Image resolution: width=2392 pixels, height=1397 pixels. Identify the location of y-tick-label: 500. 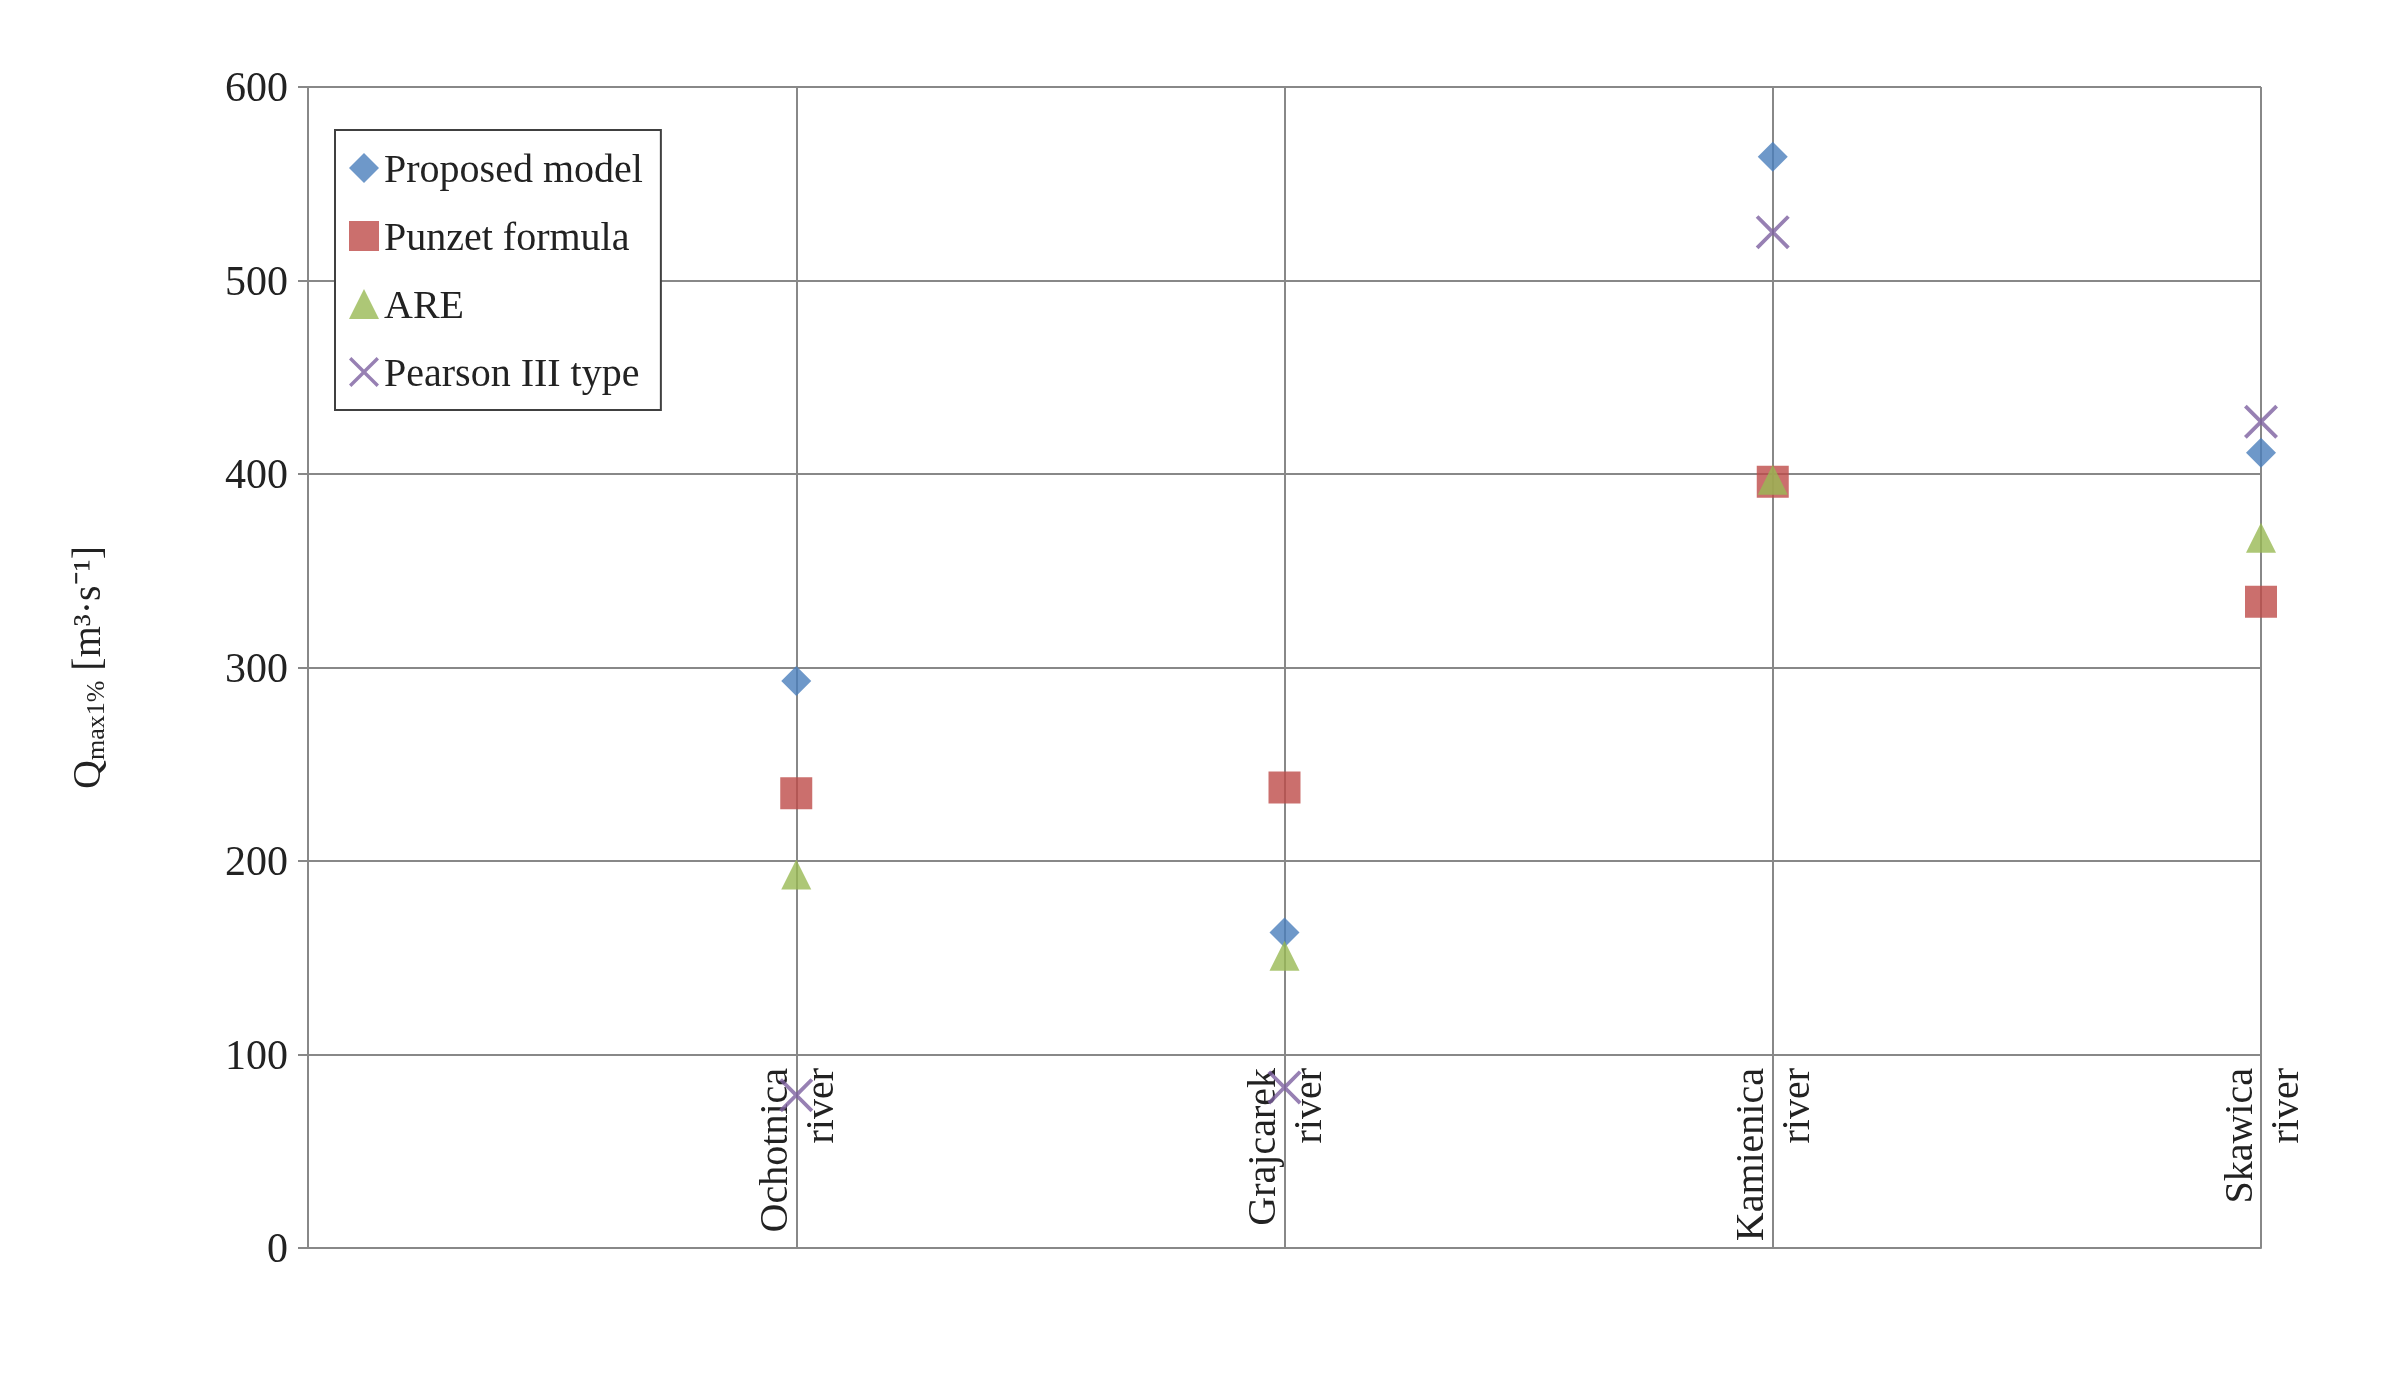
(256, 280).